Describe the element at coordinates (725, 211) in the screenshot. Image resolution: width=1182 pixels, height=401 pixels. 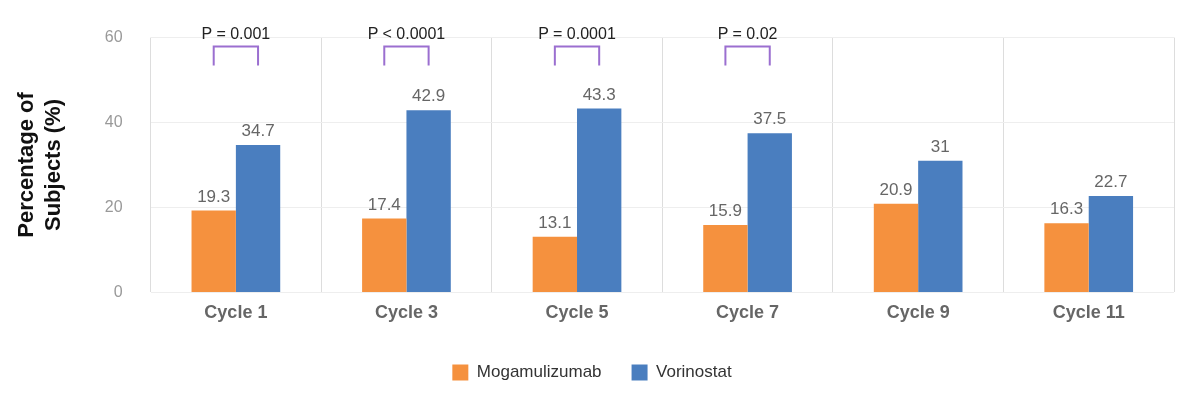
I see `data-label: 15.9` at that location.